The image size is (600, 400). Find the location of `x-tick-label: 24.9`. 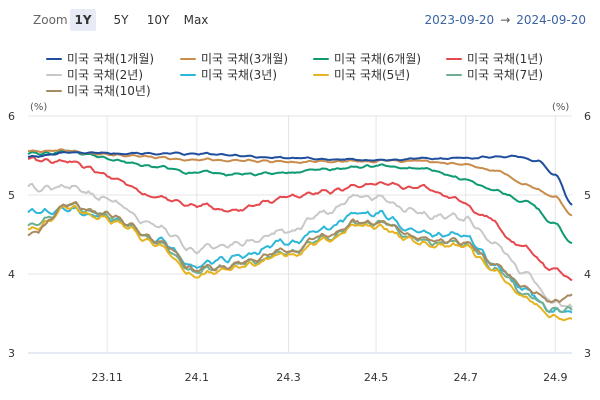

x-tick-label: 24.9 is located at coordinates (555, 377).